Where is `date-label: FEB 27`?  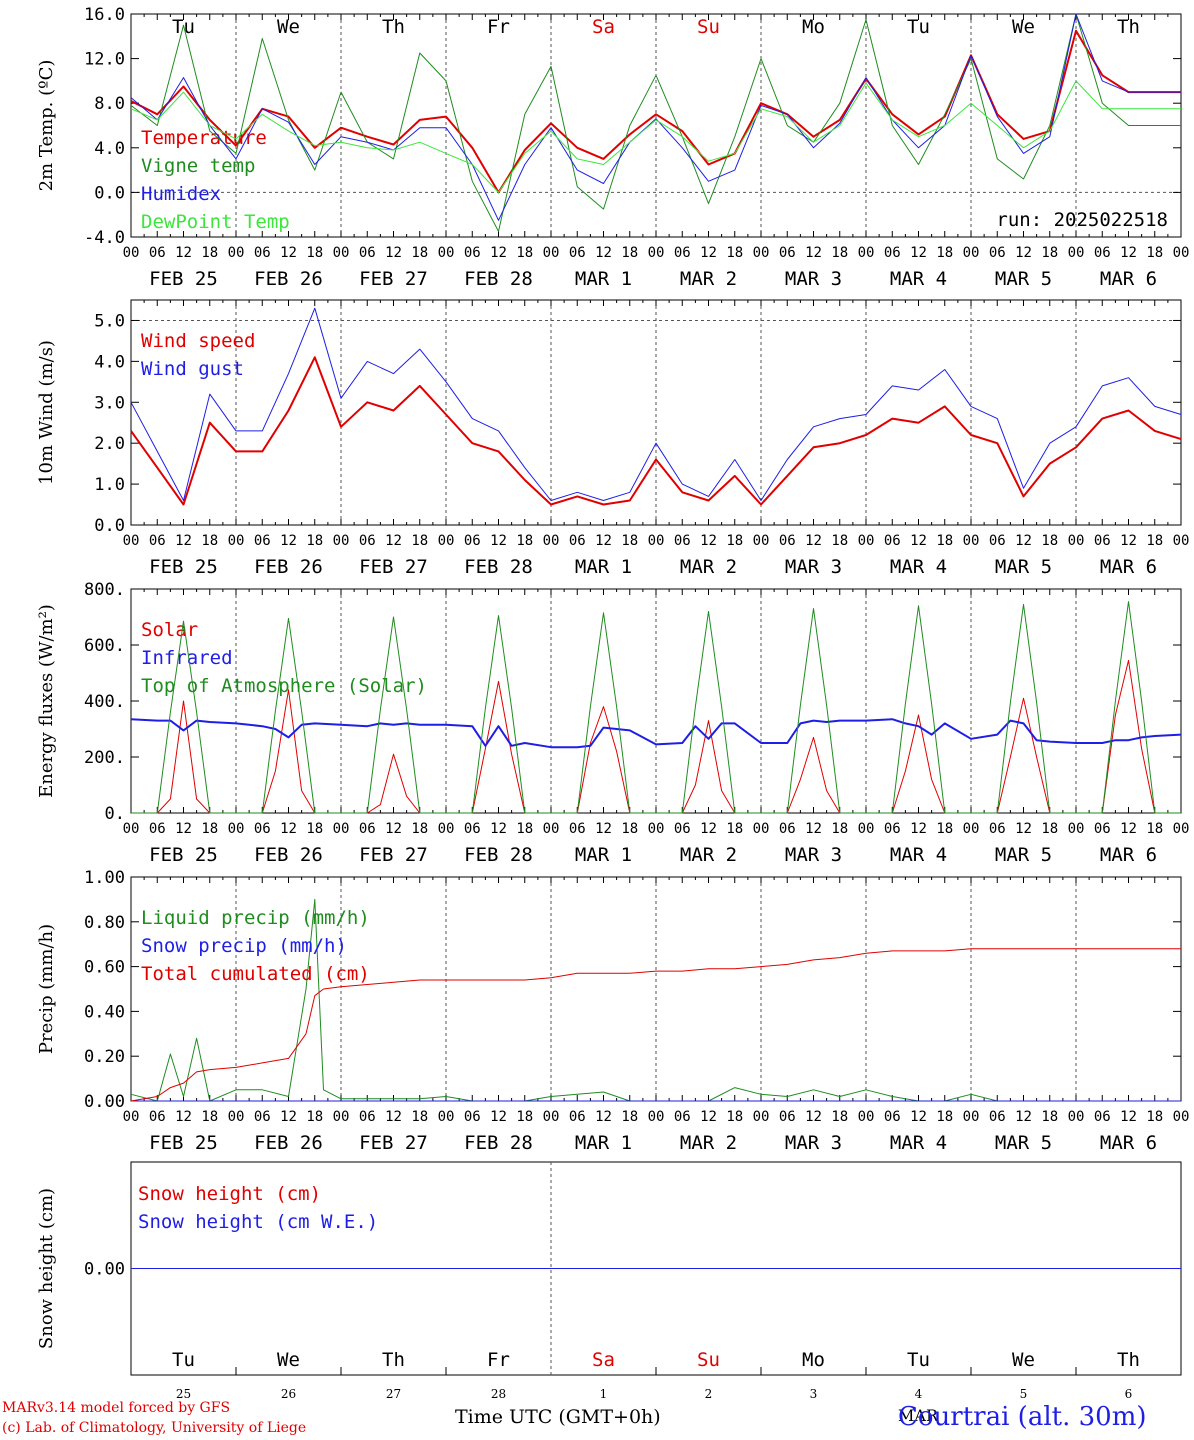
date-label: FEB 27 is located at coordinates (393, 855).